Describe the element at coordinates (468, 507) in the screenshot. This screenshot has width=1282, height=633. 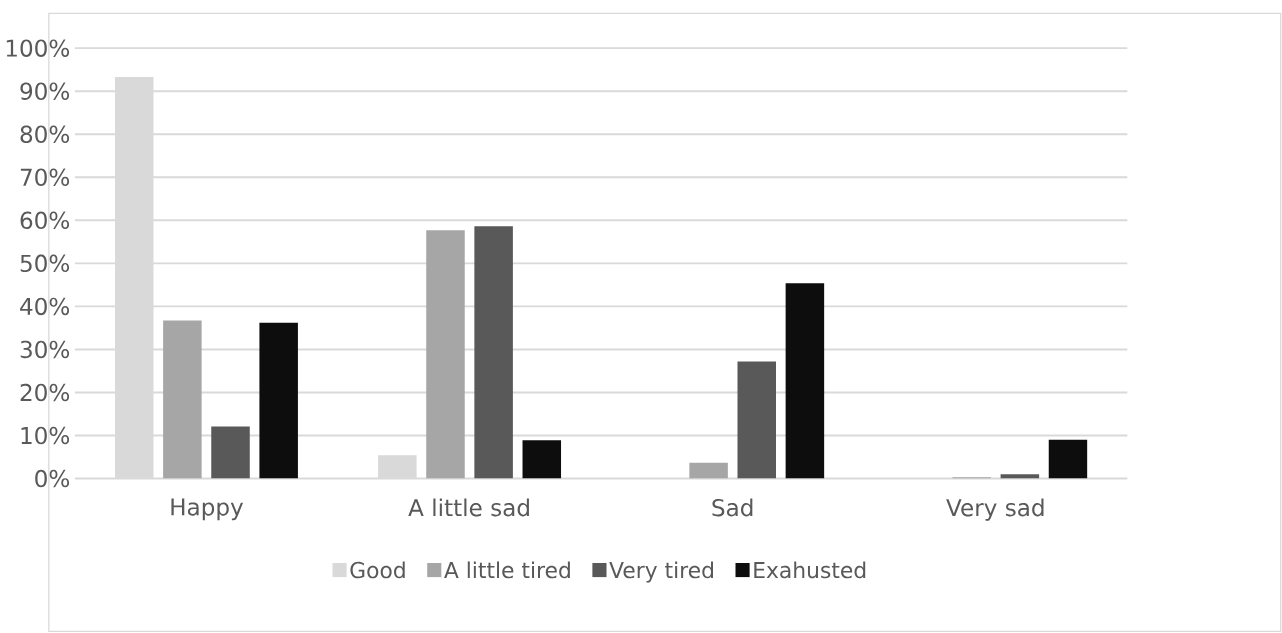
I see `x-tick-label: A little sad` at that location.